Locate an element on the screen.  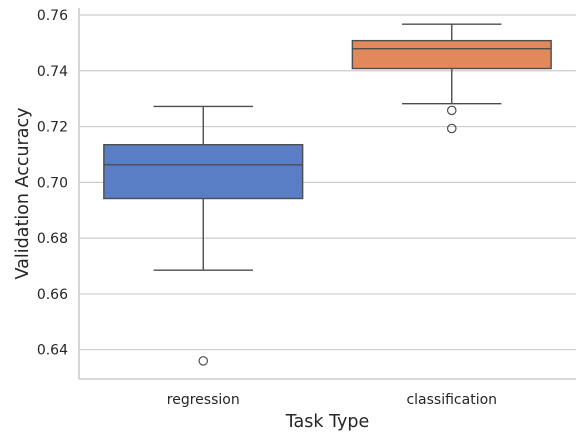
y-tick-label: 0.76 is located at coordinates (52, 16).